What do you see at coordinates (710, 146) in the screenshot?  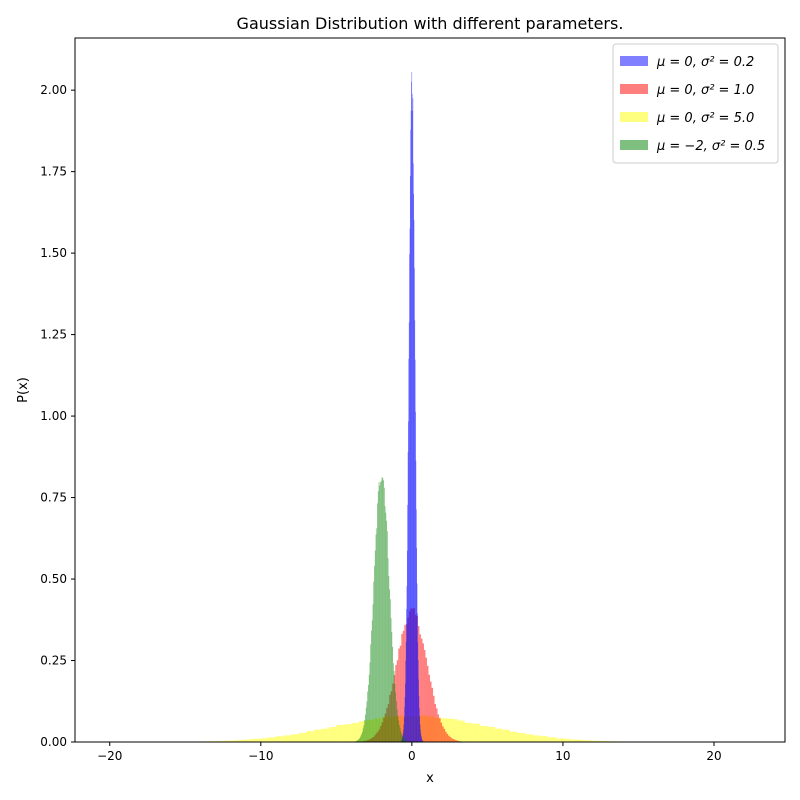 I see `legend-label: μ = −2, σ² = 0.5` at bounding box center [710, 146].